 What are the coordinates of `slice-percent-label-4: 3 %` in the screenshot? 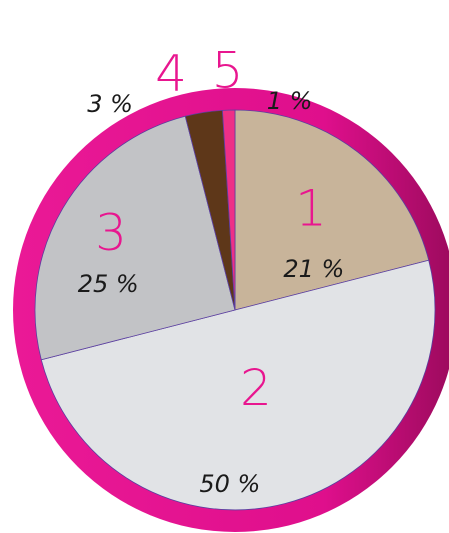 It's located at (110, 104).